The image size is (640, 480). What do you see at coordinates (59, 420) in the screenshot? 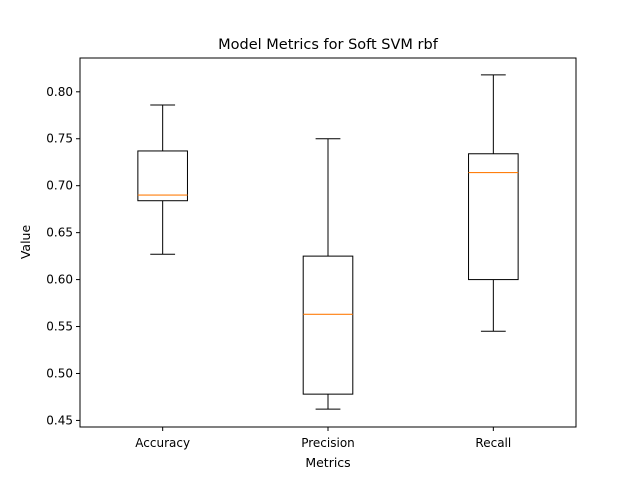
I see `y-tick-label: 0.45` at bounding box center [59, 420].